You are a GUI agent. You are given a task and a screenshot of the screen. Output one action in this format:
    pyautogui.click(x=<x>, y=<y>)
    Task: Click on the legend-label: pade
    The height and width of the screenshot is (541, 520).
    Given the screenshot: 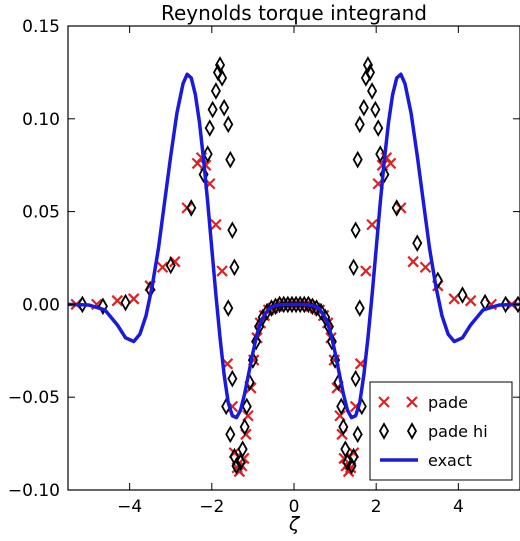 What is the action you would take?
    pyautogui.click(x=448, y=402)
    